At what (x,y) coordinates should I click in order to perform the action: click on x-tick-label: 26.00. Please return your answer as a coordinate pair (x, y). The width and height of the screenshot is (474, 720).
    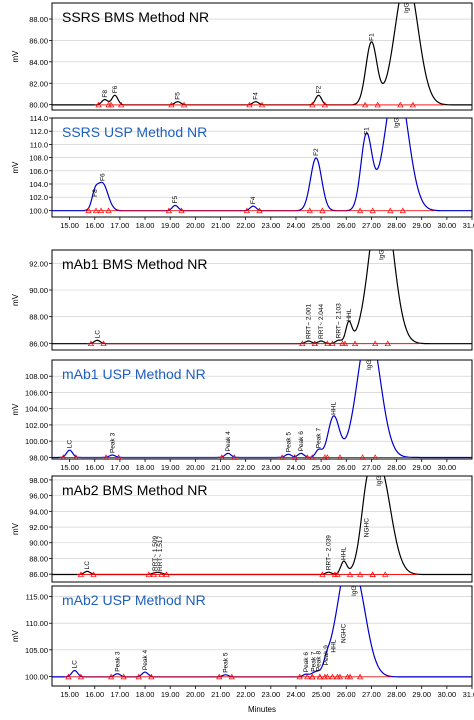
    Looking at the image, I should click on (346, 694).